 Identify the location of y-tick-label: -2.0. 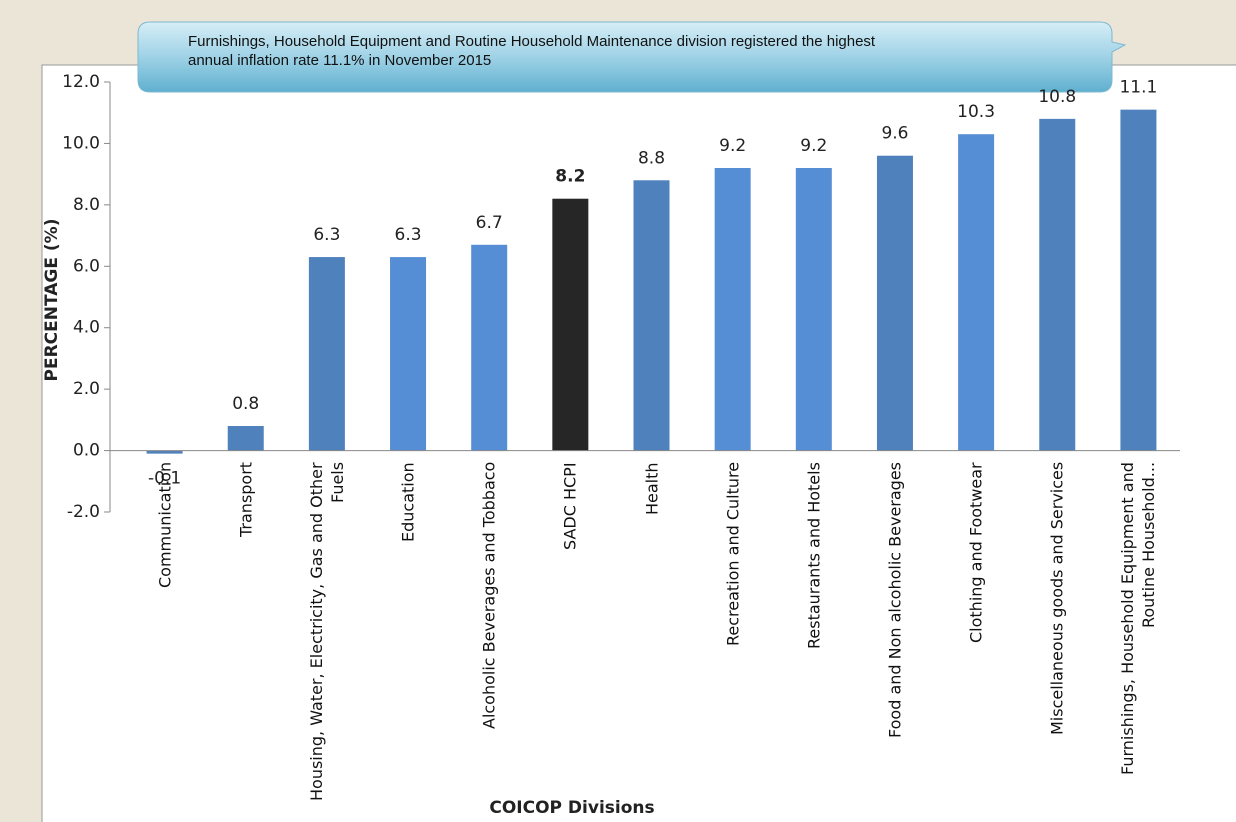
(83, 512).